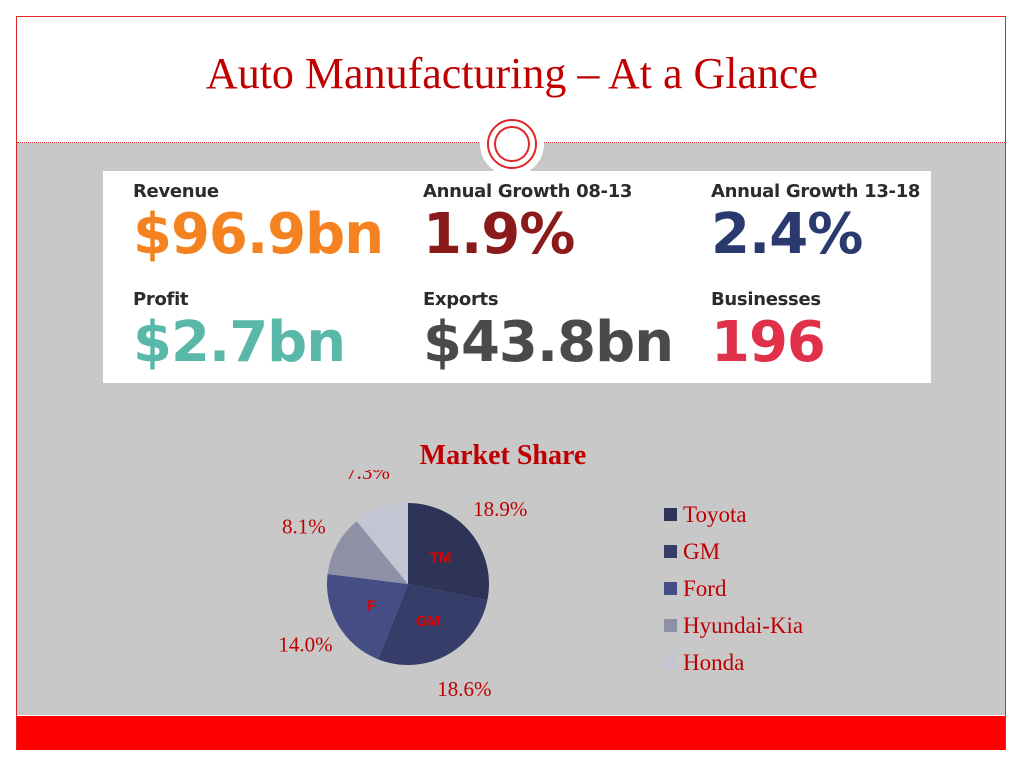 Image resolution: width=1024 pixels, height=768 pixels. Describe the element at coordinates (528, 191) in the screenshot. I see `stat-label: Annual Growth 08-13` at that location.